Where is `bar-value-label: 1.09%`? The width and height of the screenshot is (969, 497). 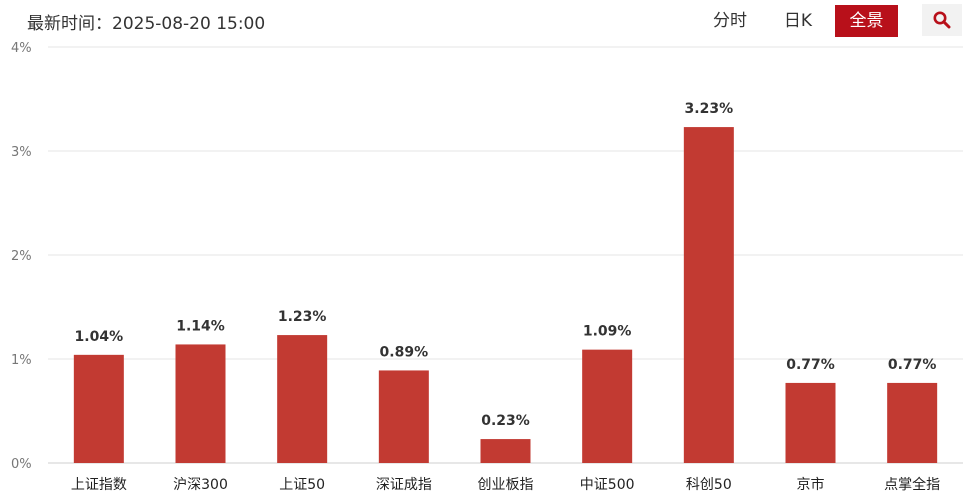 bar-value-label: 1.09% is located at coordinates (607, 332).